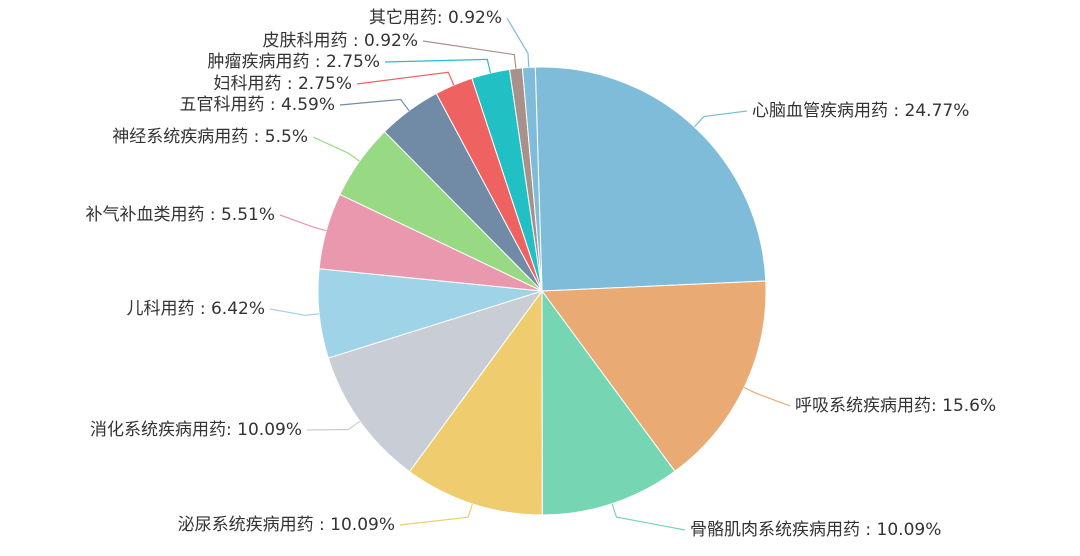 The height and width of the screenshot is (556, 1080). I want to click on data-label: 泌尿系统疾病用药 : 10.09%, so click(286, 525).